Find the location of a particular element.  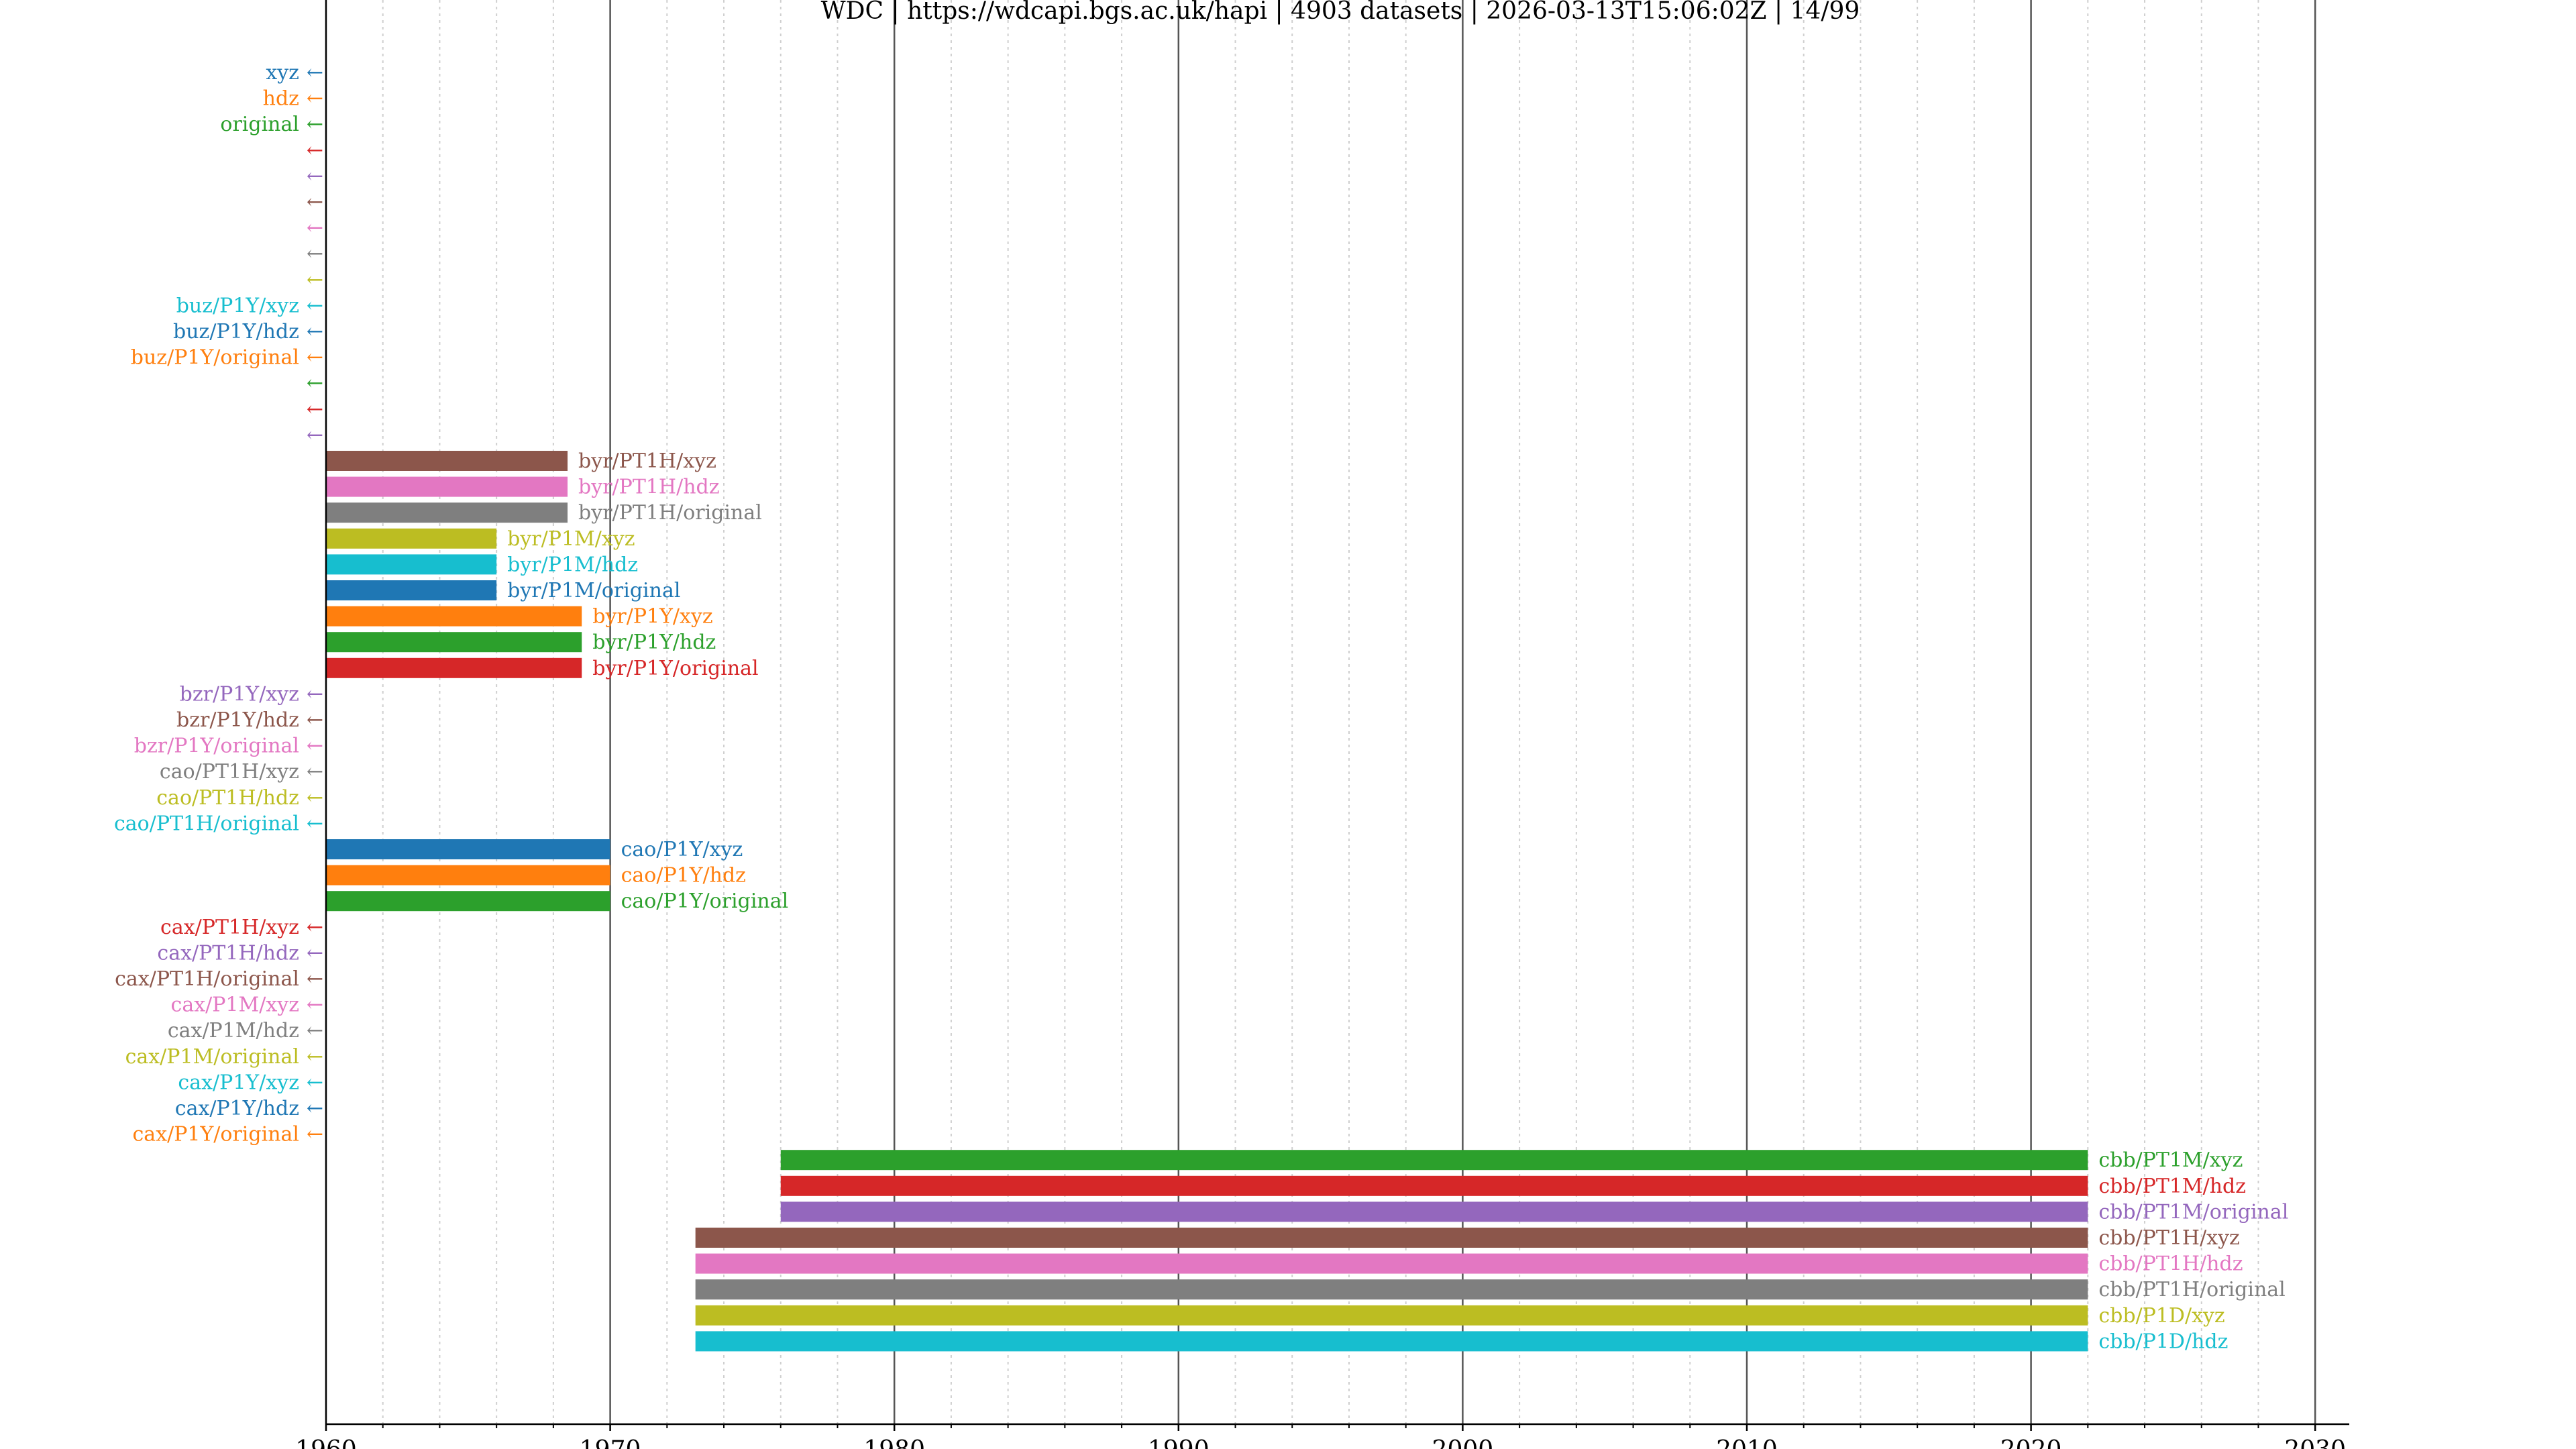

bar-label: byr/P1Y/original is located at coordinates (675, 668).